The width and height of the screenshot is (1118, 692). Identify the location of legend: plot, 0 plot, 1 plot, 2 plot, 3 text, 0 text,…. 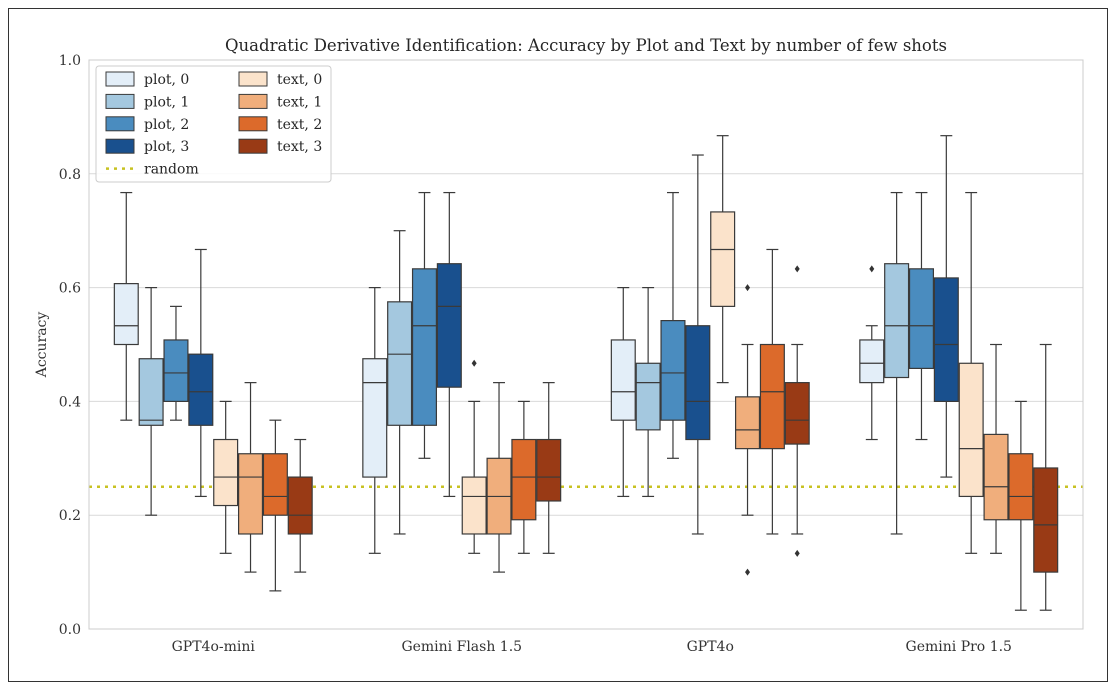
(213, 124).